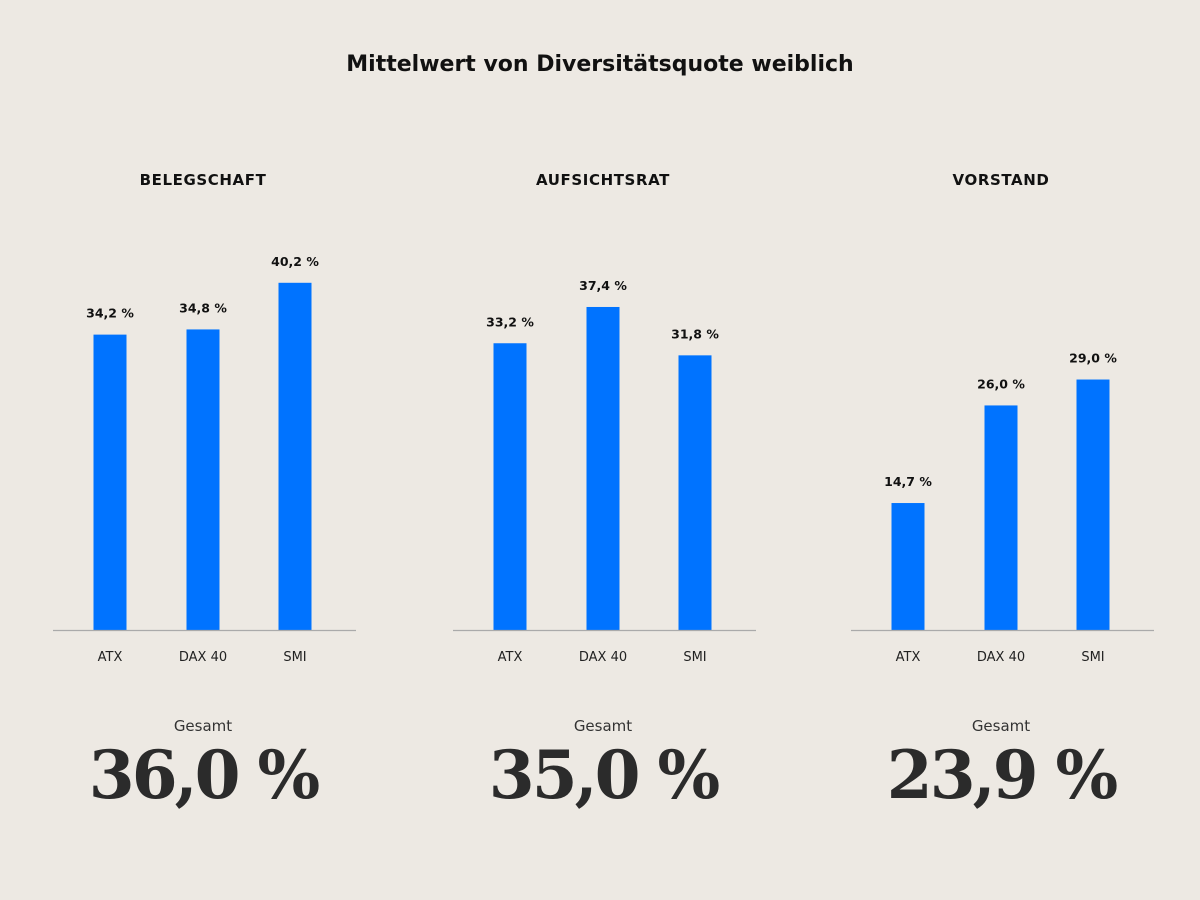 This screenshot has height=900, width=1200. I want to click on data-label: 34,2 %, so click(110, 313).